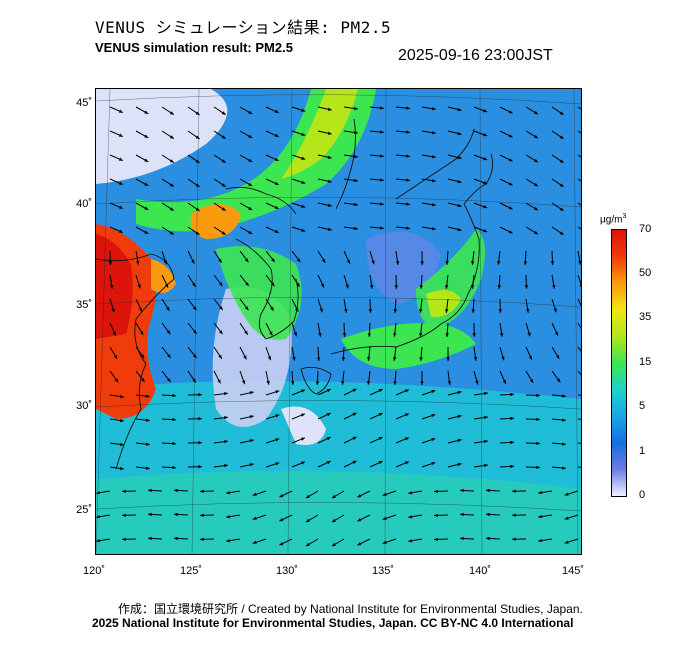  What do you see at coordinates (573, 571) in the screenshot?
I see `lon-tick-label: 145˚` at bounding box center [573, 571].